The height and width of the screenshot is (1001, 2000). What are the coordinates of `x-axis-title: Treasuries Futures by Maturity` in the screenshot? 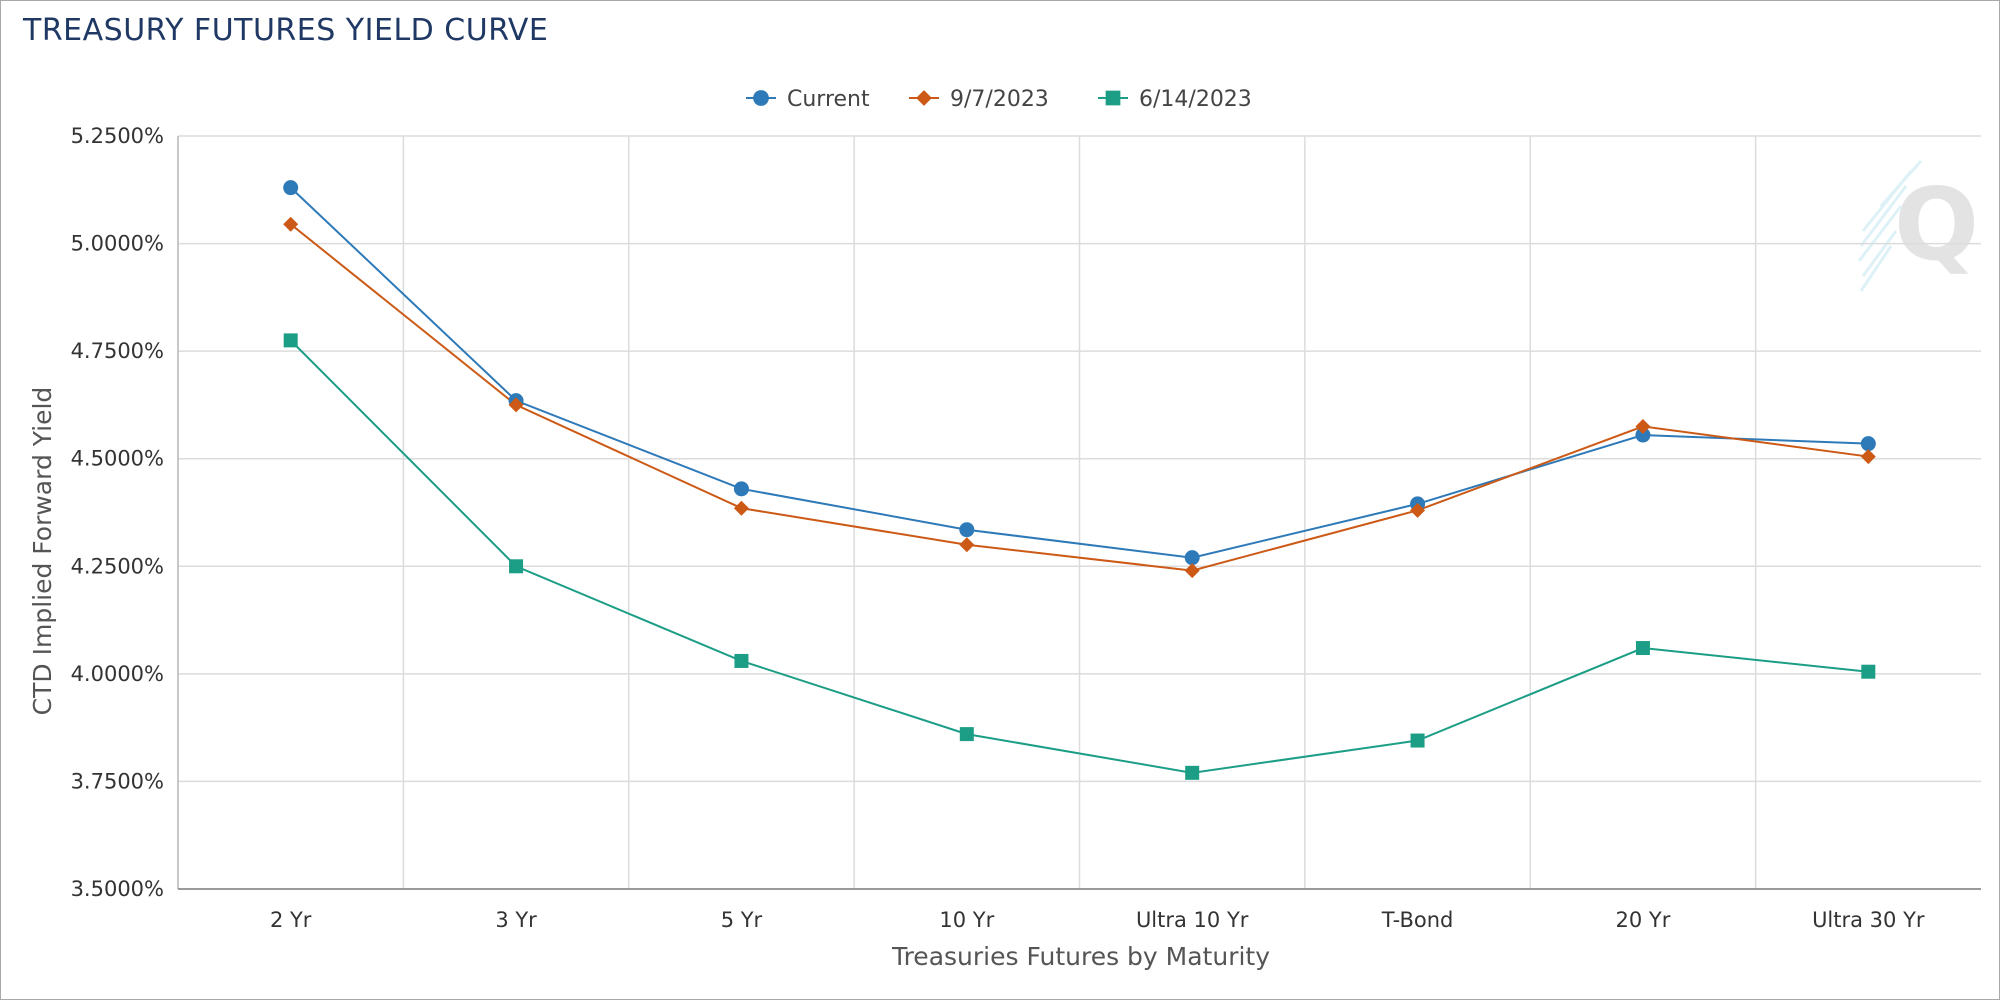 It's located at (1080, 956).